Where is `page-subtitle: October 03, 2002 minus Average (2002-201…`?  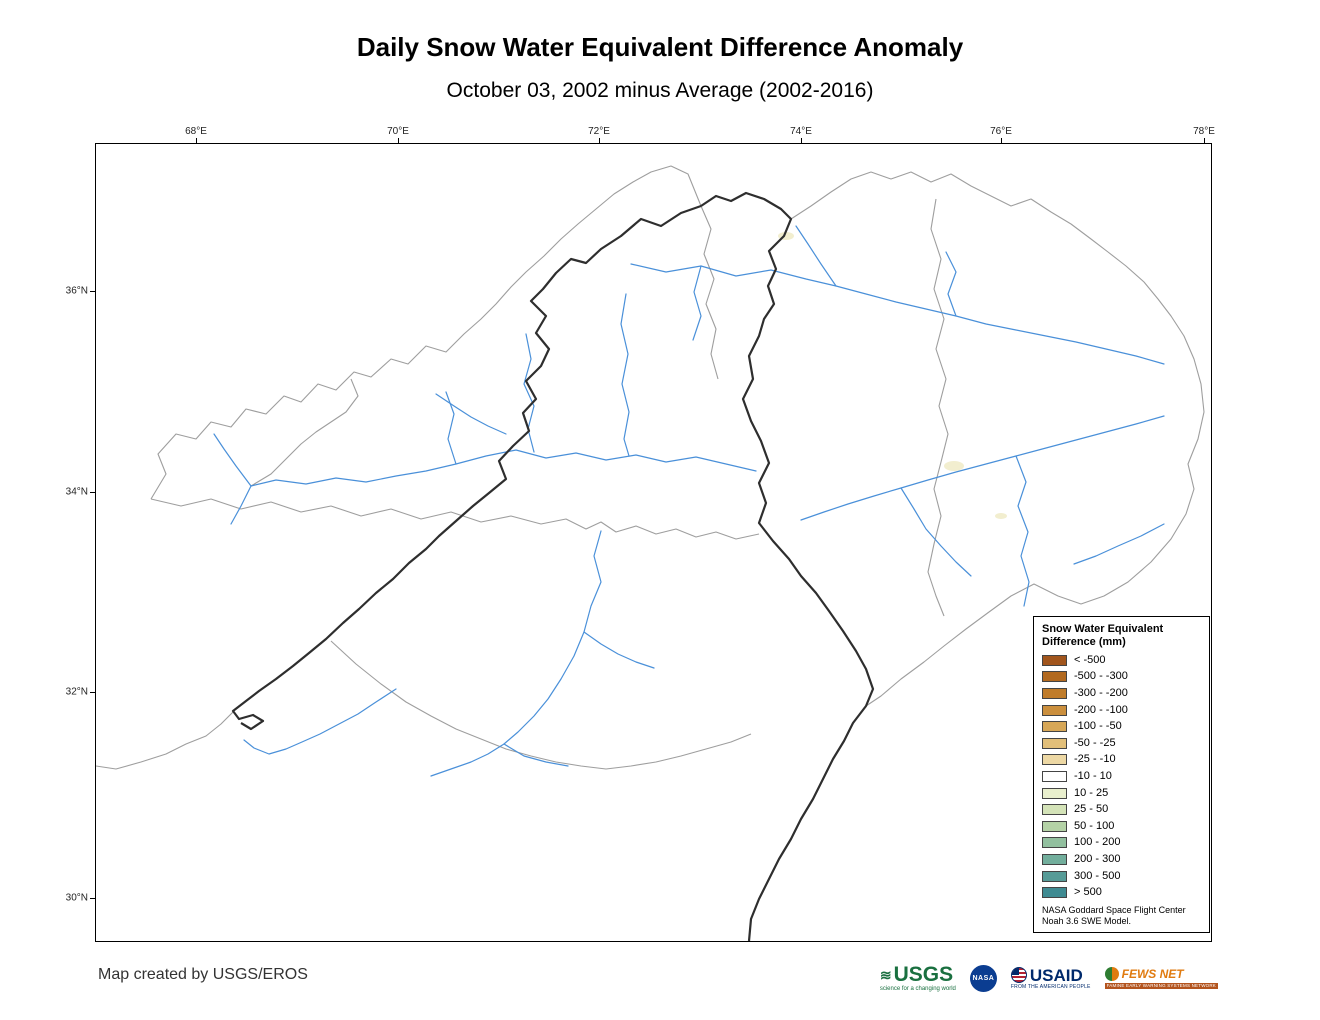 page-subtitle: October 03, 2002 minus Average (2002-201… is located at coordinates (660, 90).